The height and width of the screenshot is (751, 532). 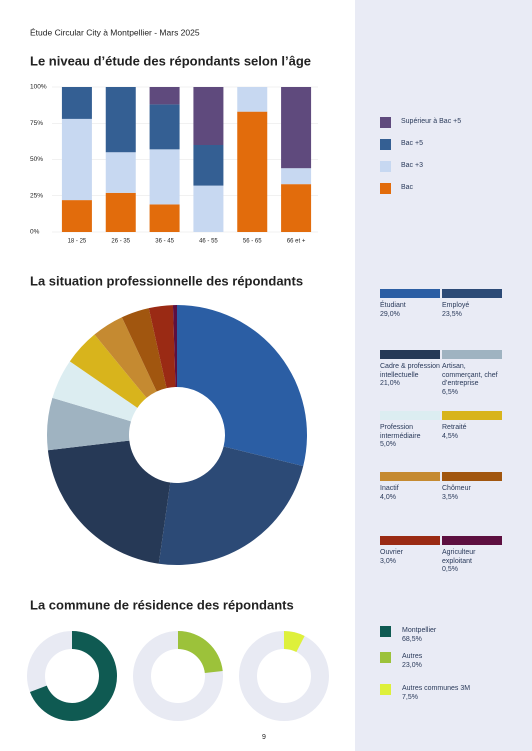 What do you see at coordinates (452, 314) in the screenshot?
I see `legend-value: 23,5%` at bounding box center [452, 314].